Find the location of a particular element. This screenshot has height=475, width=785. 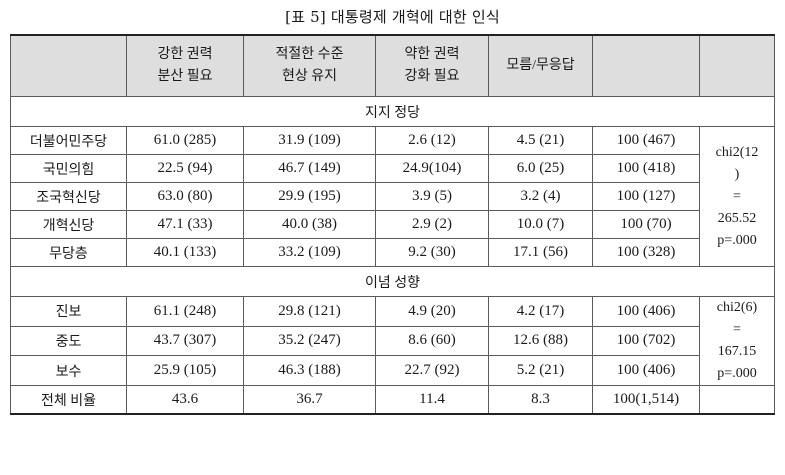

cell-value: 11.4 is located at coordinates (432, 400).